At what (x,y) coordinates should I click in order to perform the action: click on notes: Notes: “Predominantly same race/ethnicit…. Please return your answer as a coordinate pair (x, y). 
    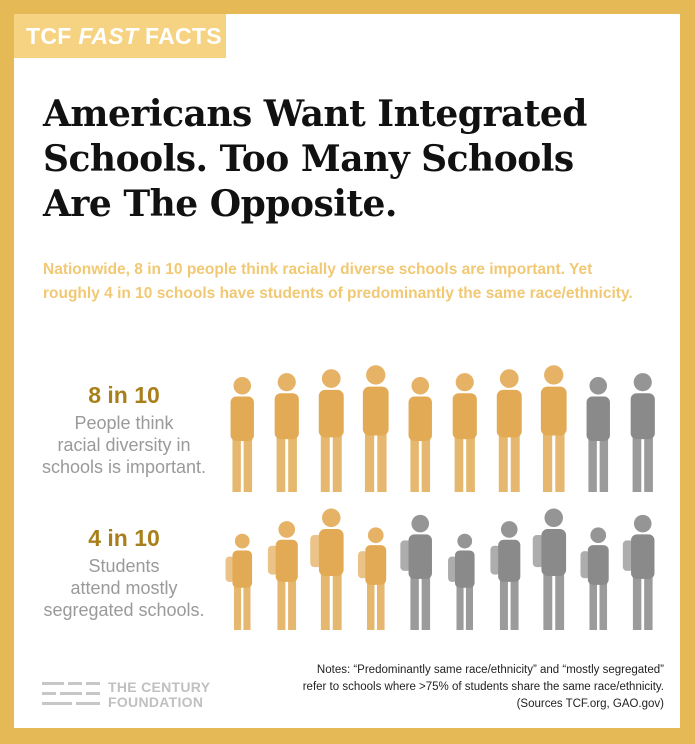
    Looking at the image, I should click on (483, 687).